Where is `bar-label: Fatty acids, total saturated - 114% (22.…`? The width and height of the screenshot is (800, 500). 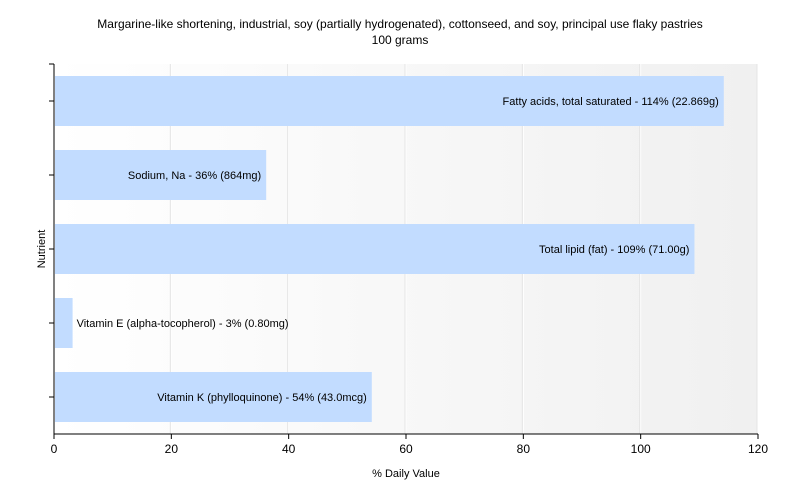 bar-label: Fatty acids, total saturated - 114% (22.… is located at coordinates (611, 102).